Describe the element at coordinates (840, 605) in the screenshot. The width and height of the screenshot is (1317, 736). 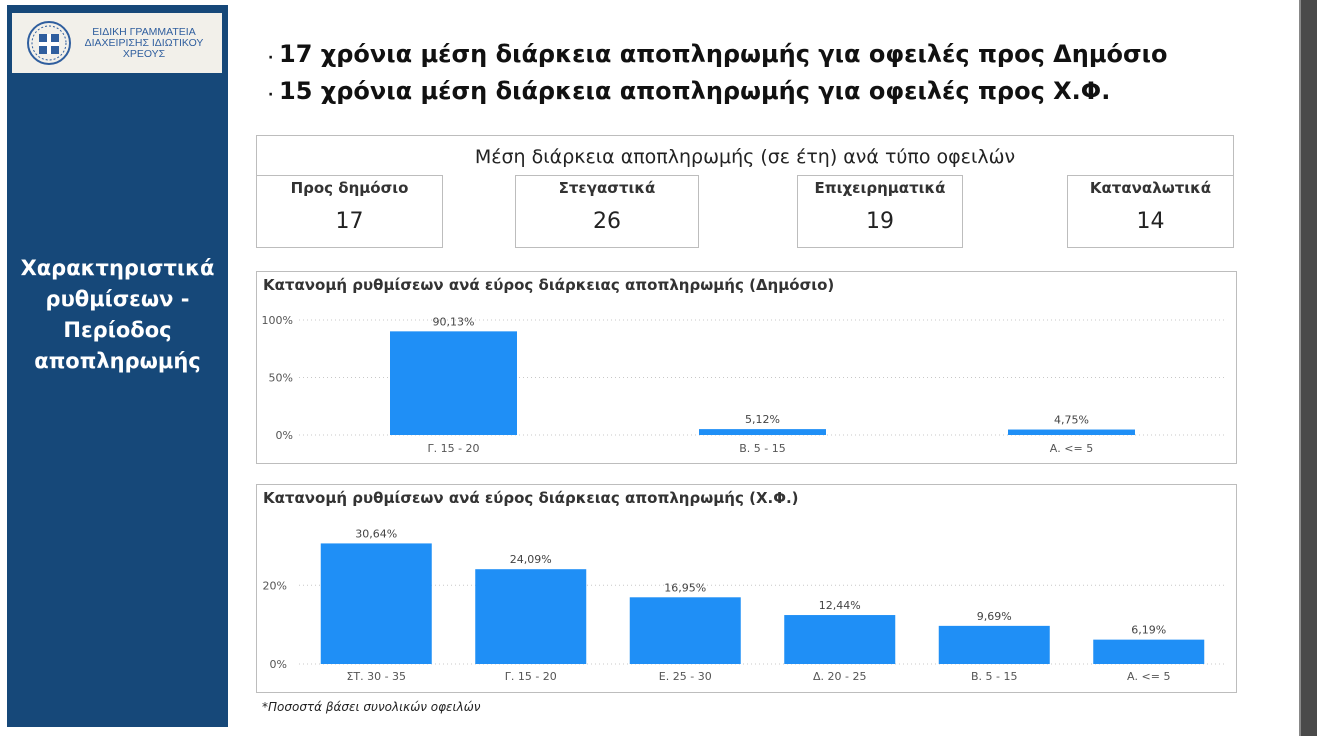
I see `data-label: 12,44%` at that location.